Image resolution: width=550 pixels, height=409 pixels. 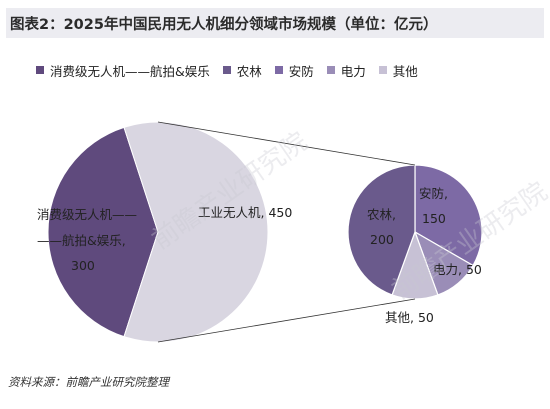 I want to click on data-label-agri-1: 农林,, so click(x=381, y=214).